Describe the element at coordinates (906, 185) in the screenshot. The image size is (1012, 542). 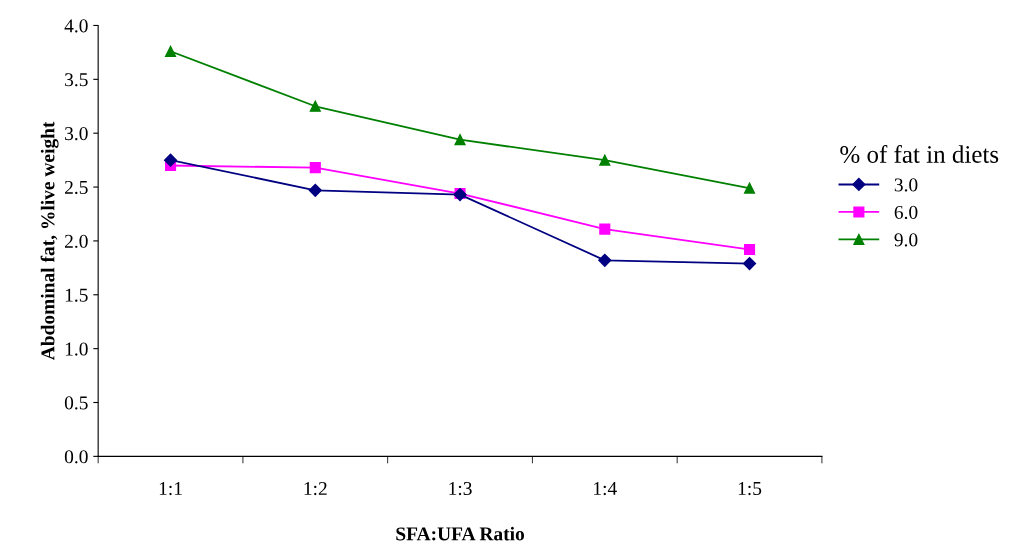
I see `legend-label: 3.0` at that location.